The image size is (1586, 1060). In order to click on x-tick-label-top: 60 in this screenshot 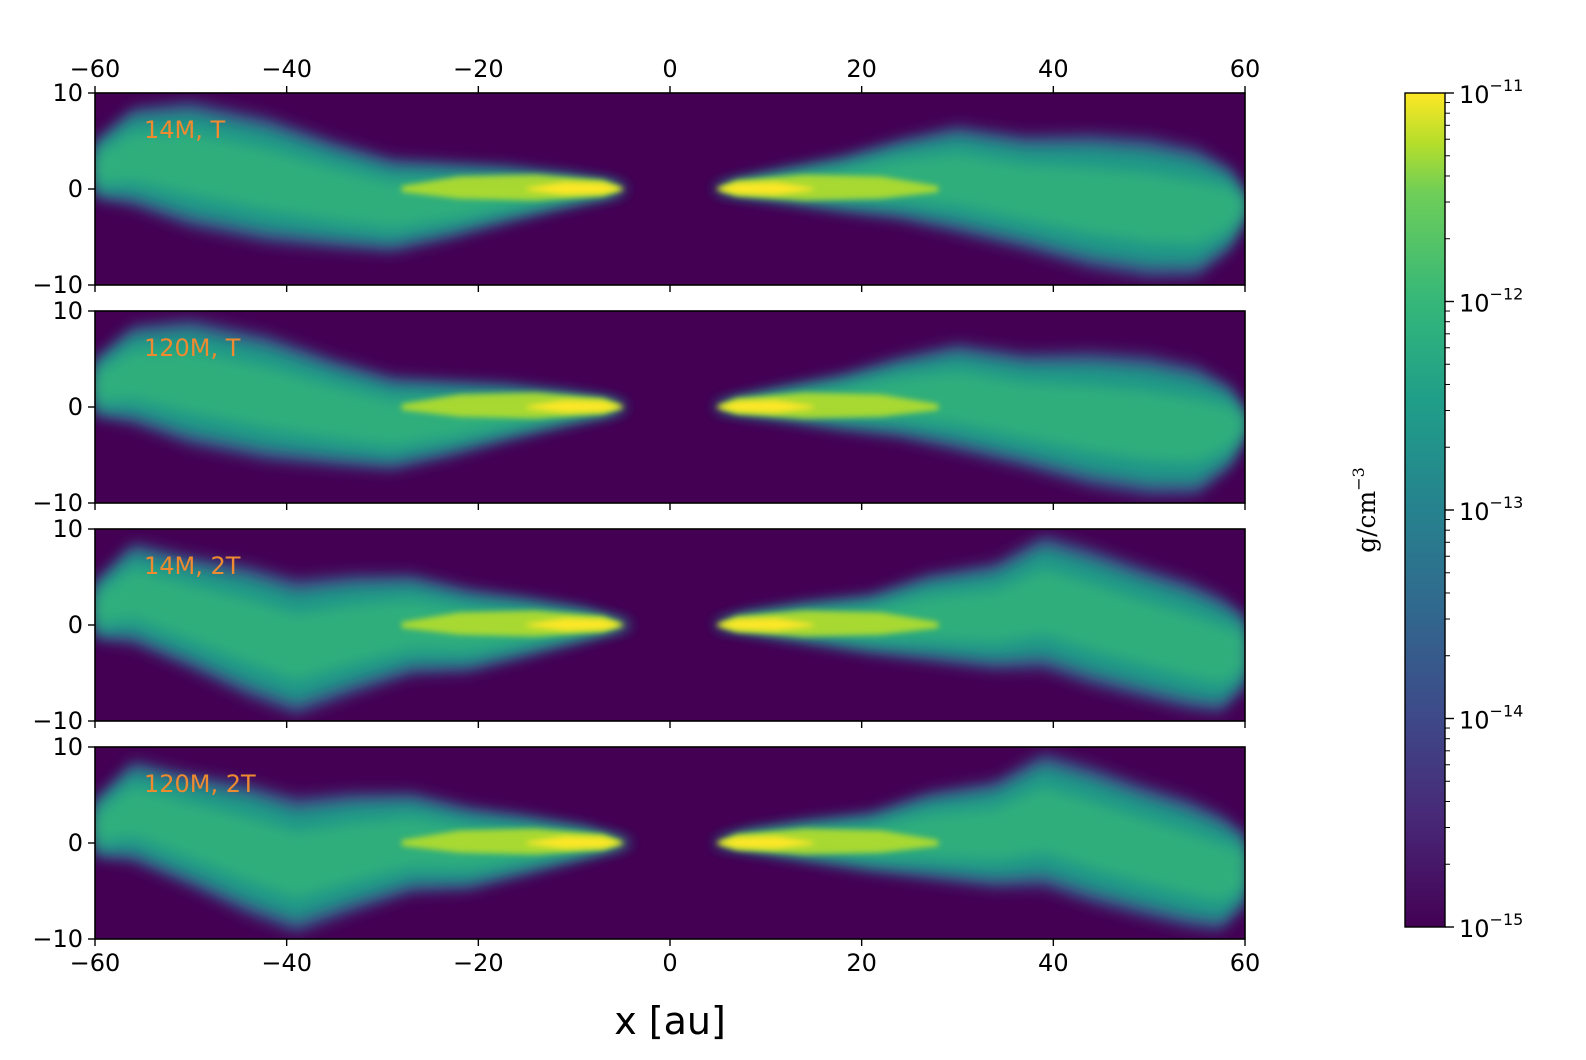, I will do `click(1245, 69)`.